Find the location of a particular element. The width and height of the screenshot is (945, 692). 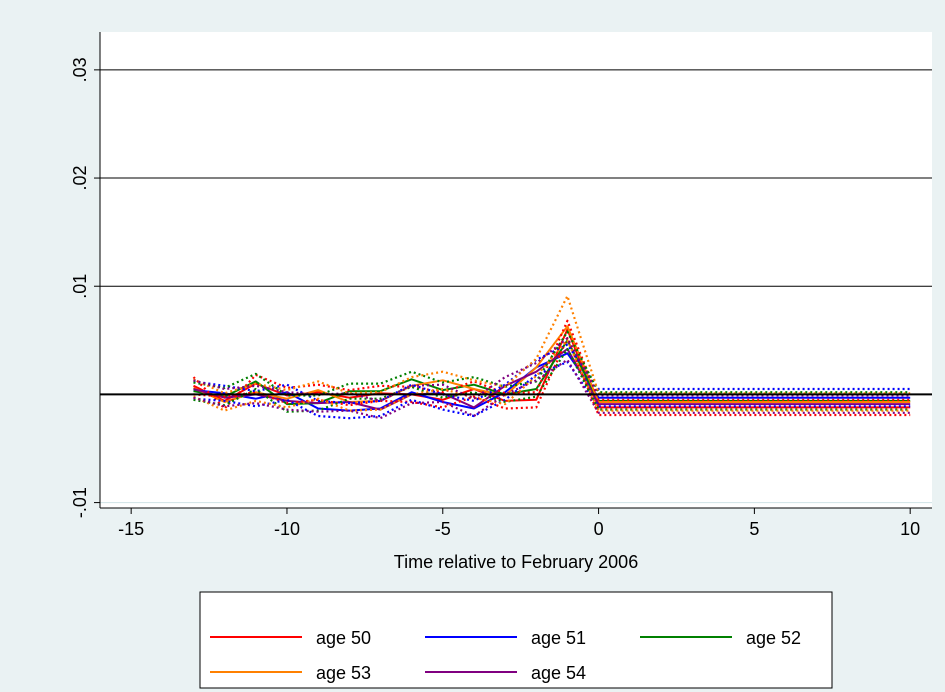

legend-label: age 52 is located at coordinates (773, 638).